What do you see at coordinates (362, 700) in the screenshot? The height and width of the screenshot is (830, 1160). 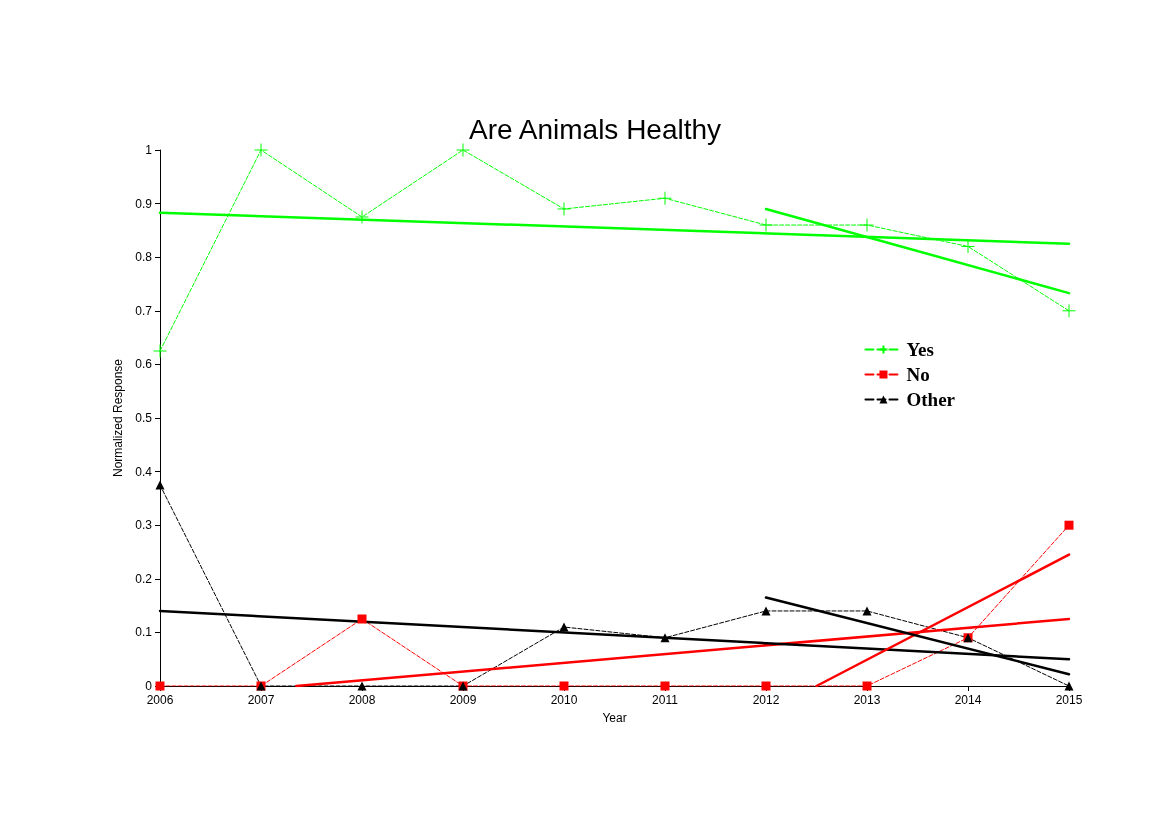 I see `x-tick-label: 2008` at bounding box center [362, 700].